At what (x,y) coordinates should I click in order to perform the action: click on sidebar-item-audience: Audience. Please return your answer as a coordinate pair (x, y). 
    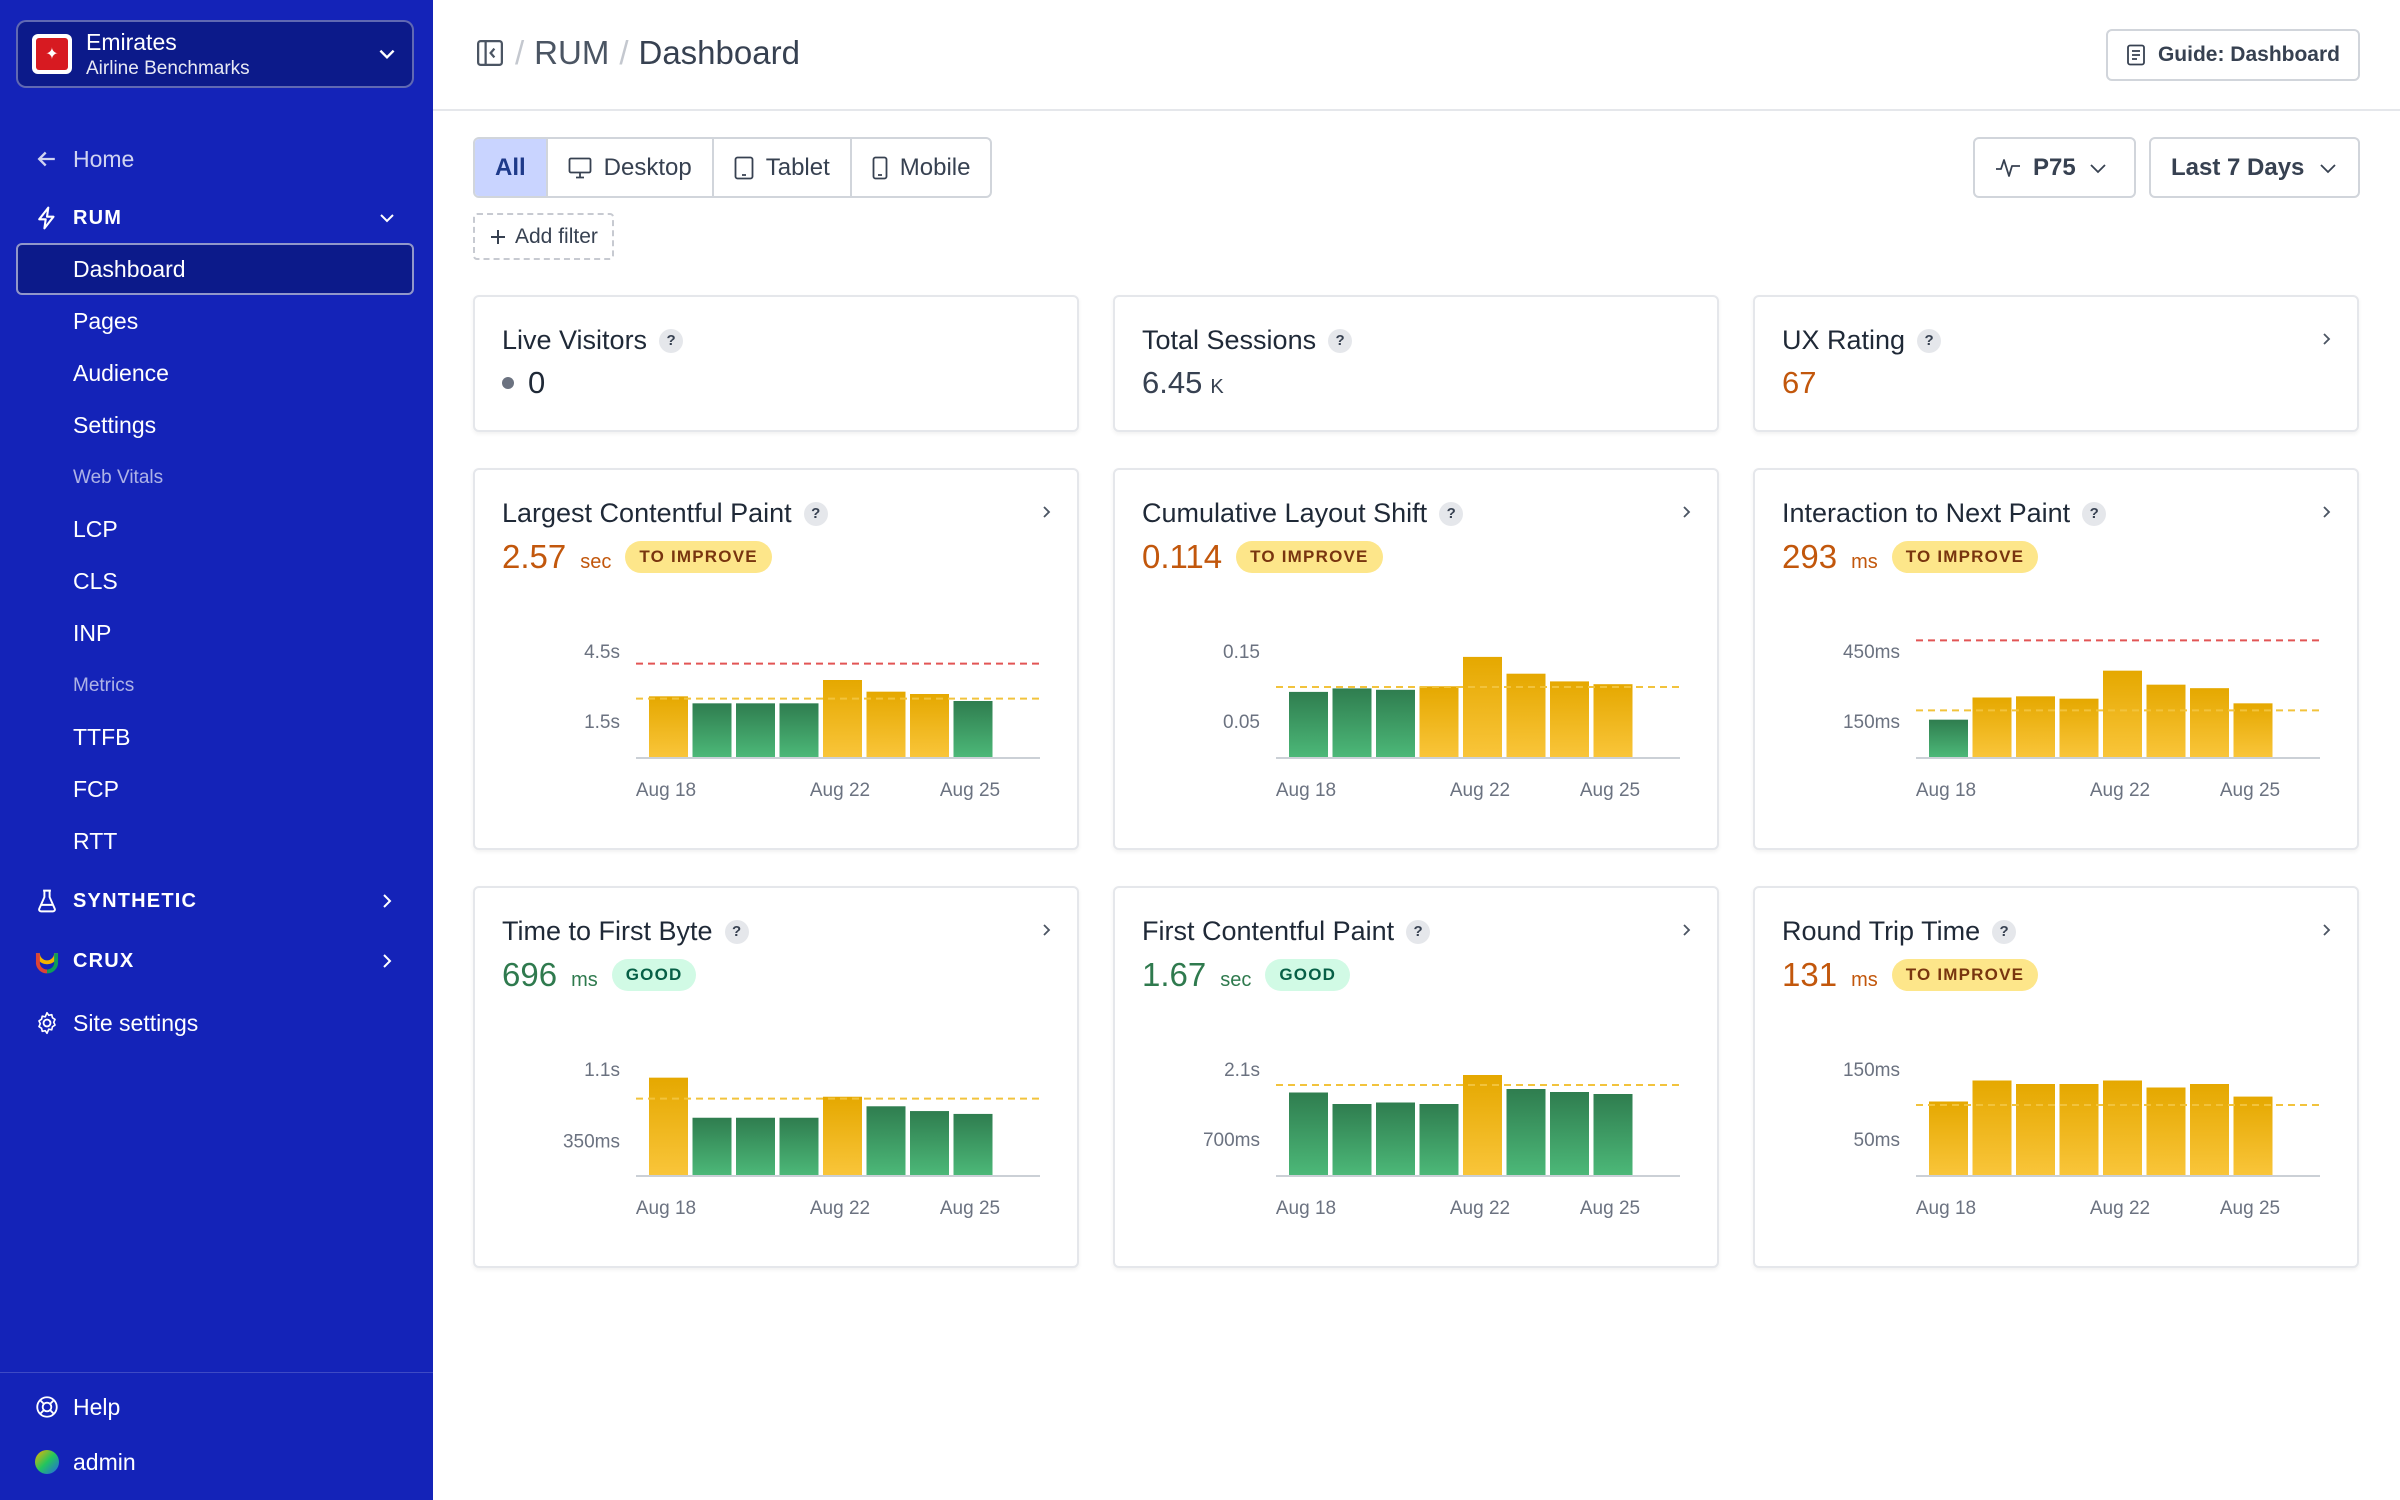
    Looking at the image, I should click on (121, 373).